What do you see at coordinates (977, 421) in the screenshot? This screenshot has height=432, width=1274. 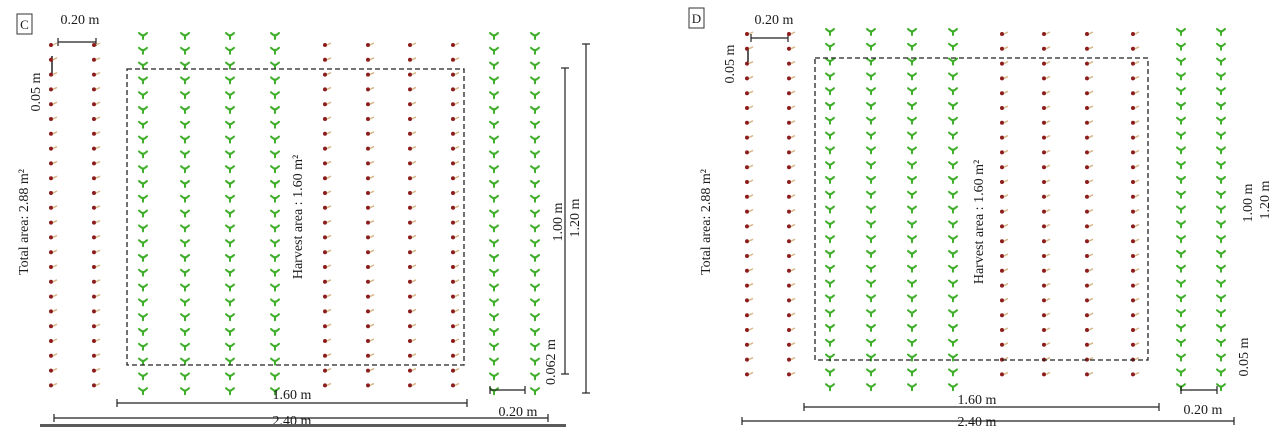 I see `panel-d-plot-width-label: 2.40 m` at bounding box center [977, 421].